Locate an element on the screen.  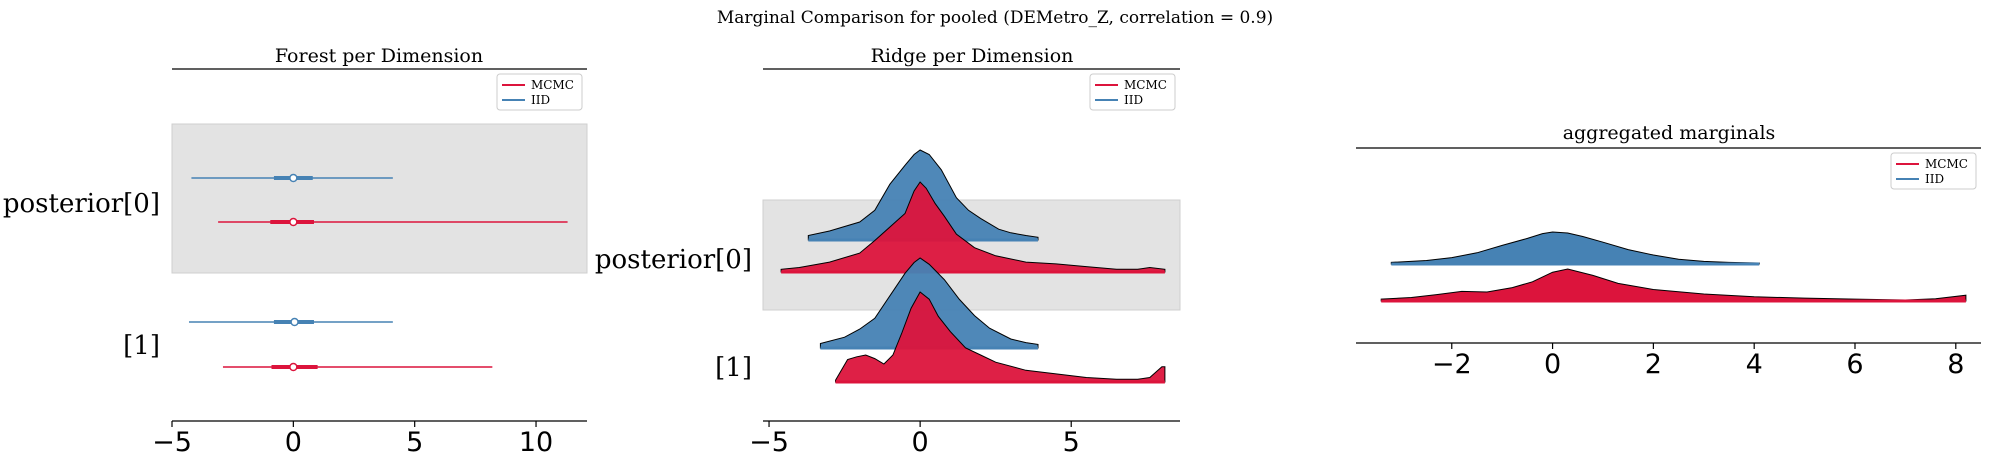
aggregated-panel-title: aggregated marginals is located at coordinates (1669, 133).